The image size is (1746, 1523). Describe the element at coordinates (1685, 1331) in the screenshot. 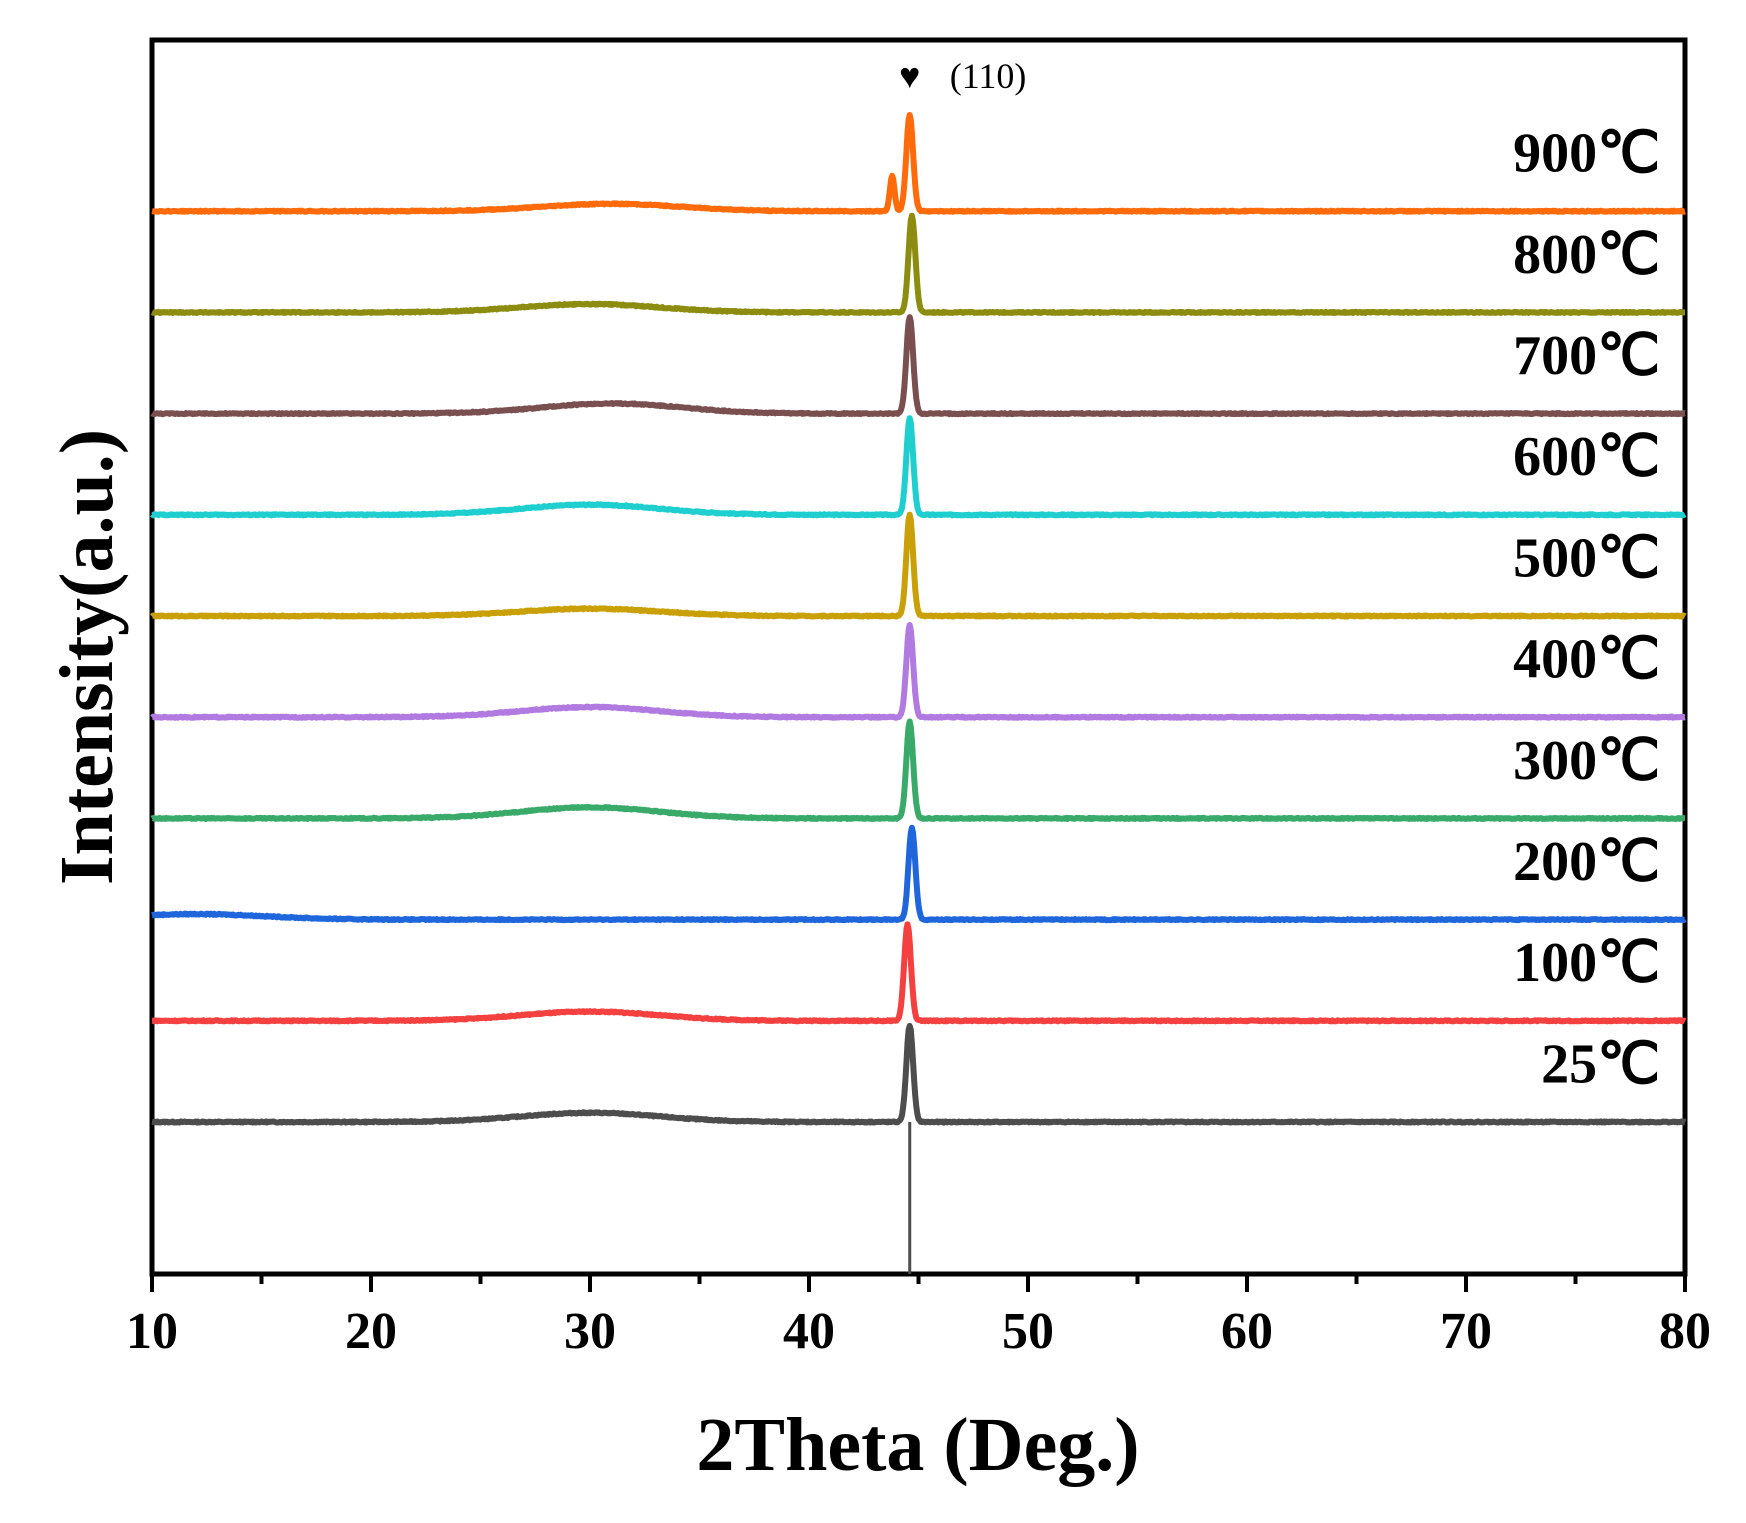

I see `x-tick-label: 80` at that location.